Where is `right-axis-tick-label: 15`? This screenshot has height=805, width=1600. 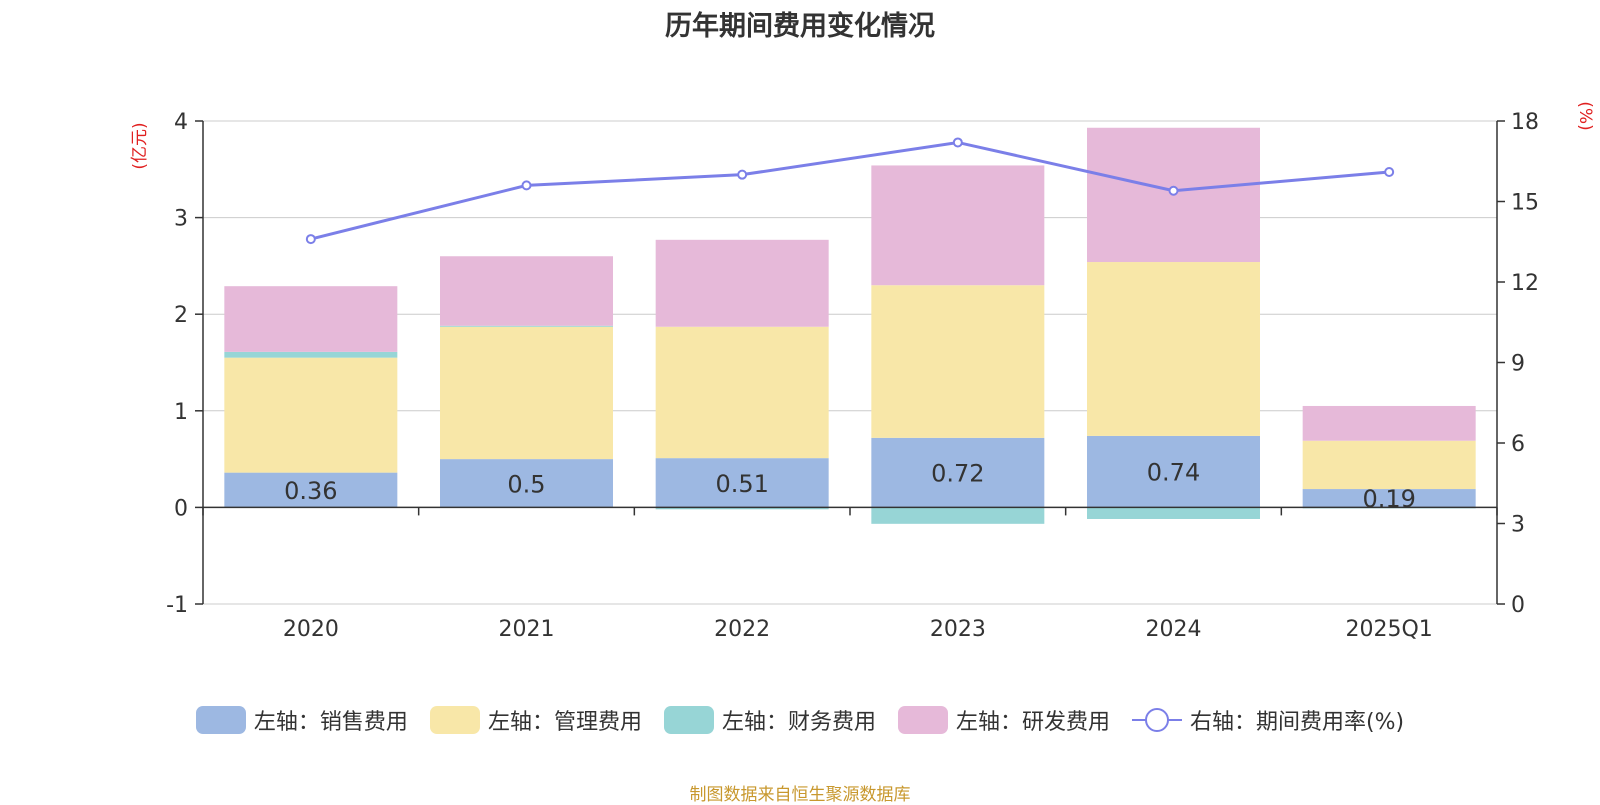
right-axis-tick-label: 15 is located at coordinates (1525, 203).